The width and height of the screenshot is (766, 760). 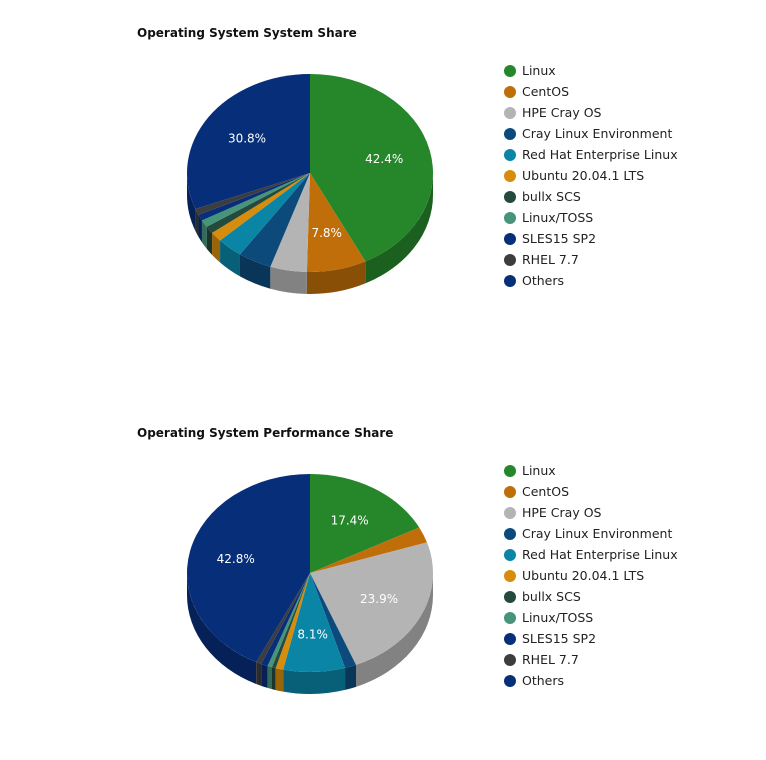 I want to click on legend-label: RHEL 7.7, so click(x=550, y=659).